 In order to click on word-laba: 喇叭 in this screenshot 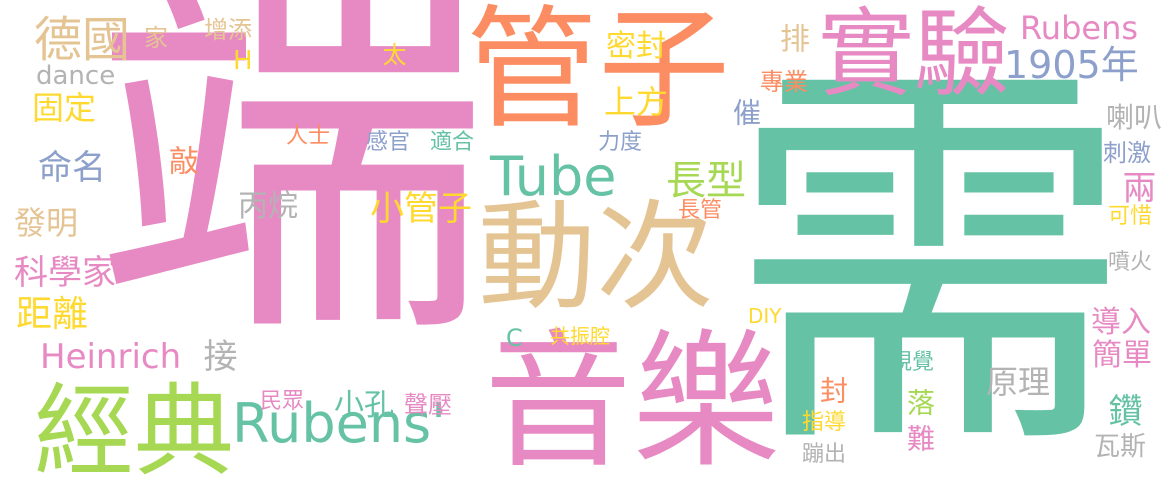, I will do `click(1134, 117)`.